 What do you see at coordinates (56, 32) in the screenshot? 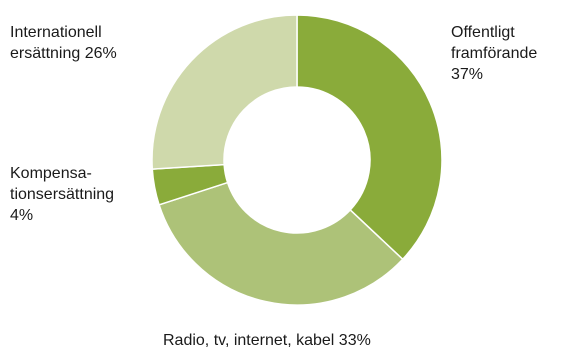
I see `label-internationell-ersattning-line-1: Internationell` at bounding box center [56, 32].